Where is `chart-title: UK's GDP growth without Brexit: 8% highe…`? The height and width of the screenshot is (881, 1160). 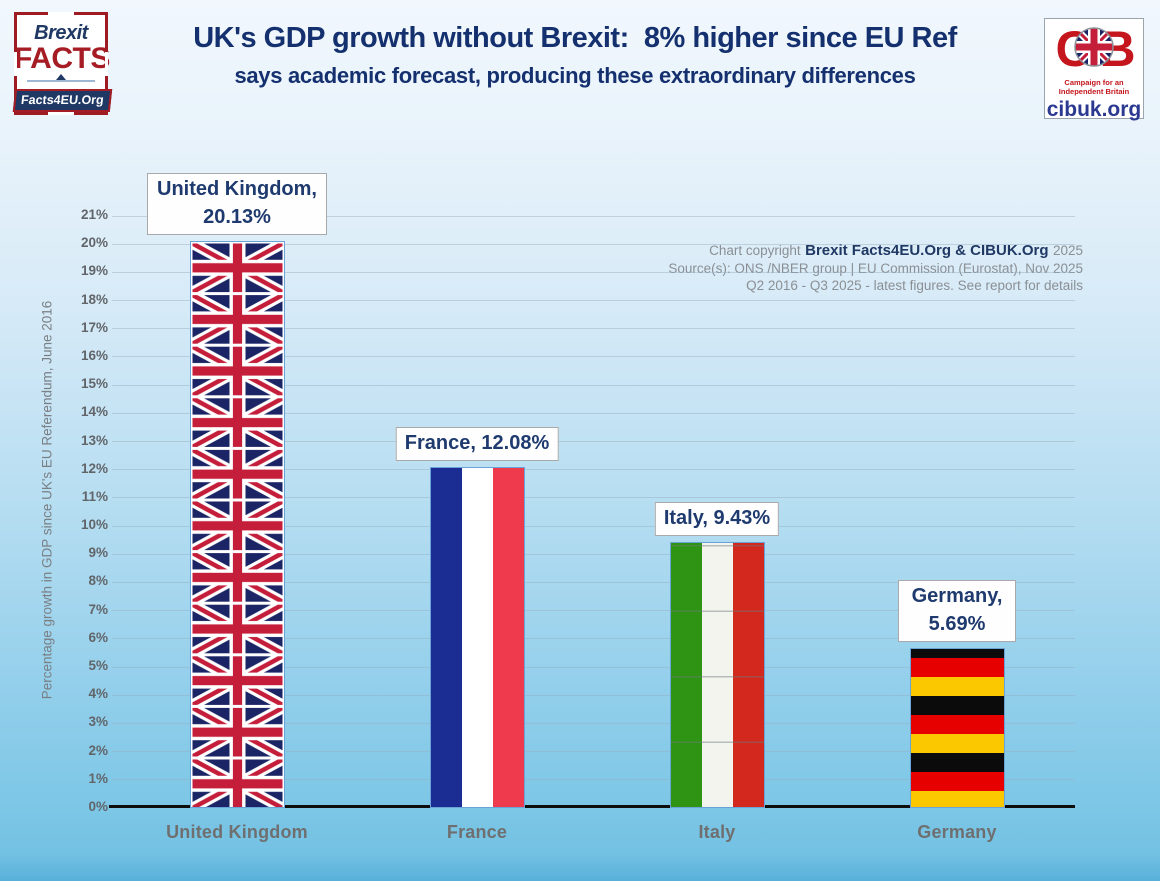 chart-title: UK's GDP growth without Brexit: 8% highe… is located at coordinates (575, 38).